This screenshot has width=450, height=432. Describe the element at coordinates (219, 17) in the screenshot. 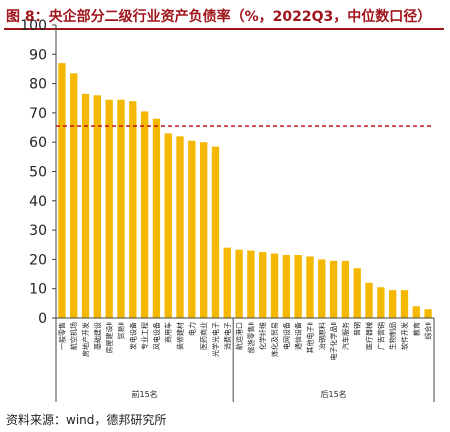

I see `chart-title: 图 8：央企部分二级行业资产负债率（%，2022Q3，中位数口径）` at that location.